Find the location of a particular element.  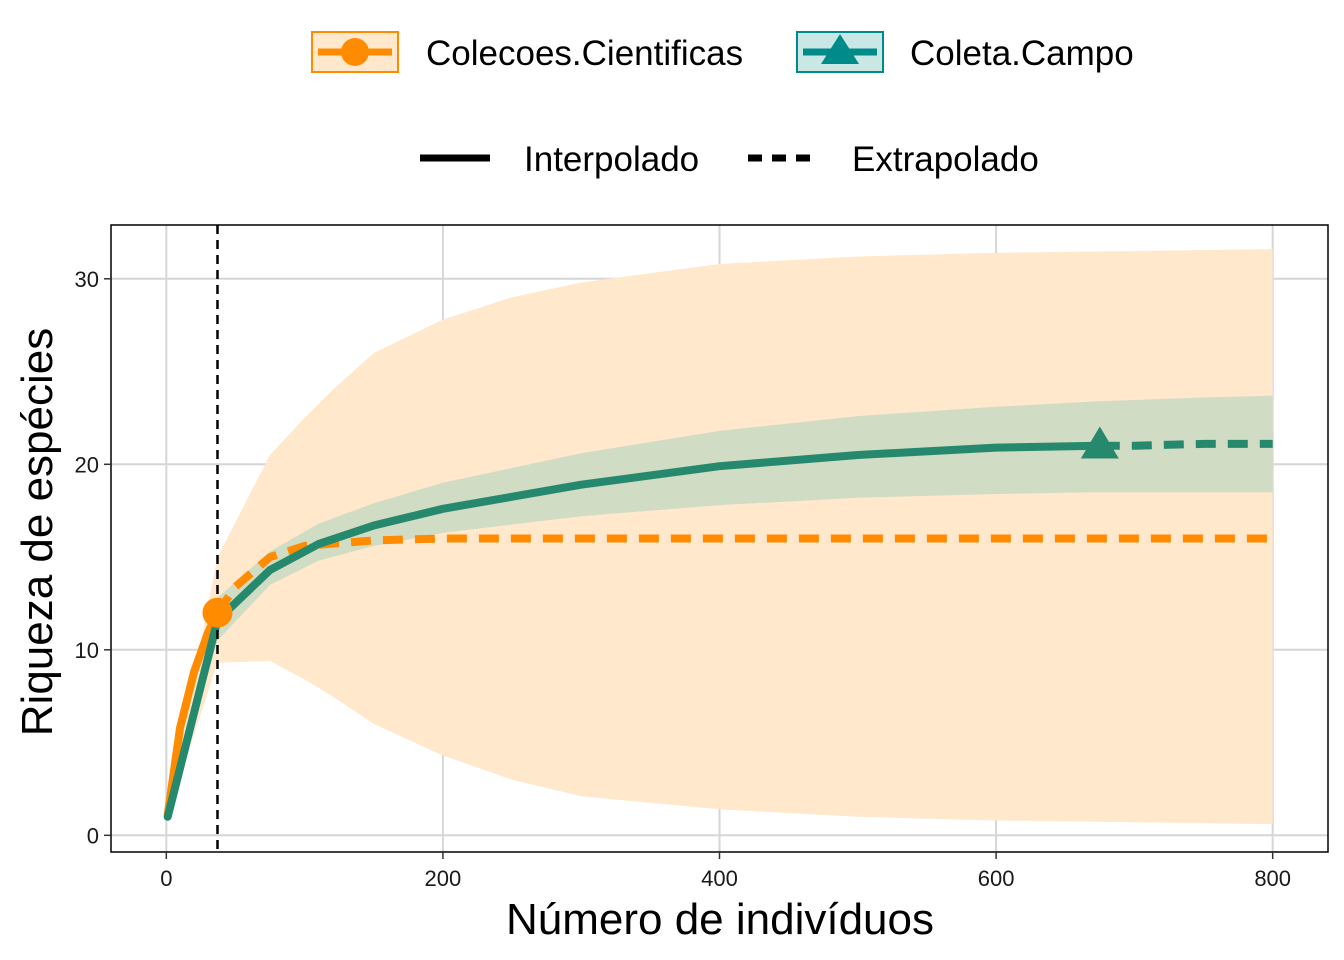

legend-key-colecoes is located at coordinates (355, 52).